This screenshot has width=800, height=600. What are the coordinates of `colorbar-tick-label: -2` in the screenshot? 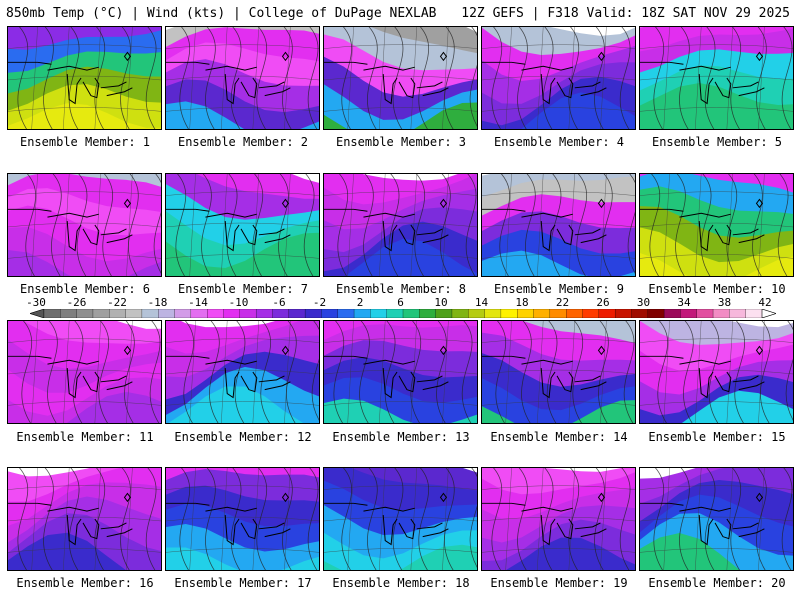 It's located at (319, 302).